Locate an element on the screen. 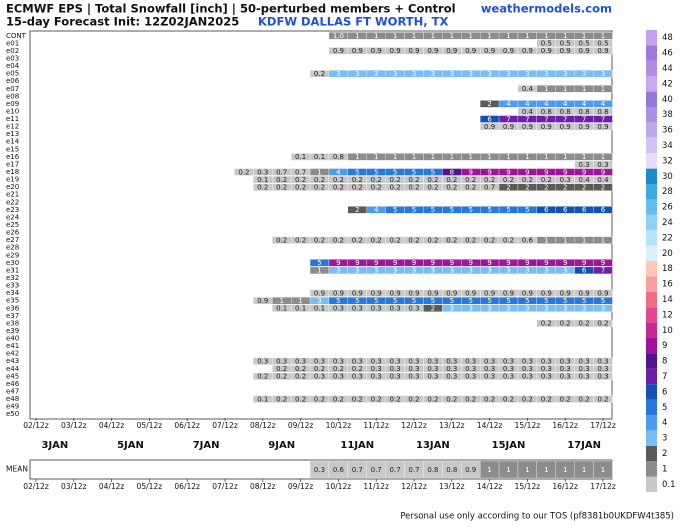  day-label: 5JAN is located at coordinates (130, 445).